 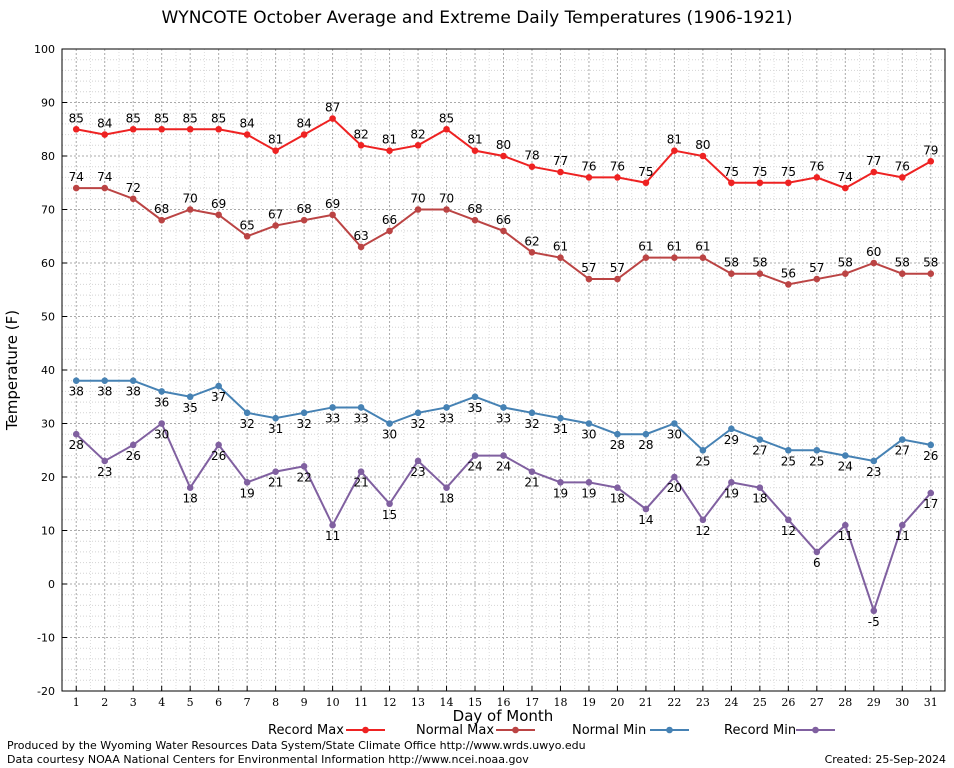 What do you see at coordinates (417, 424) in the screenshot?
I see `data-label: 32` at bounding box center [417, 424].